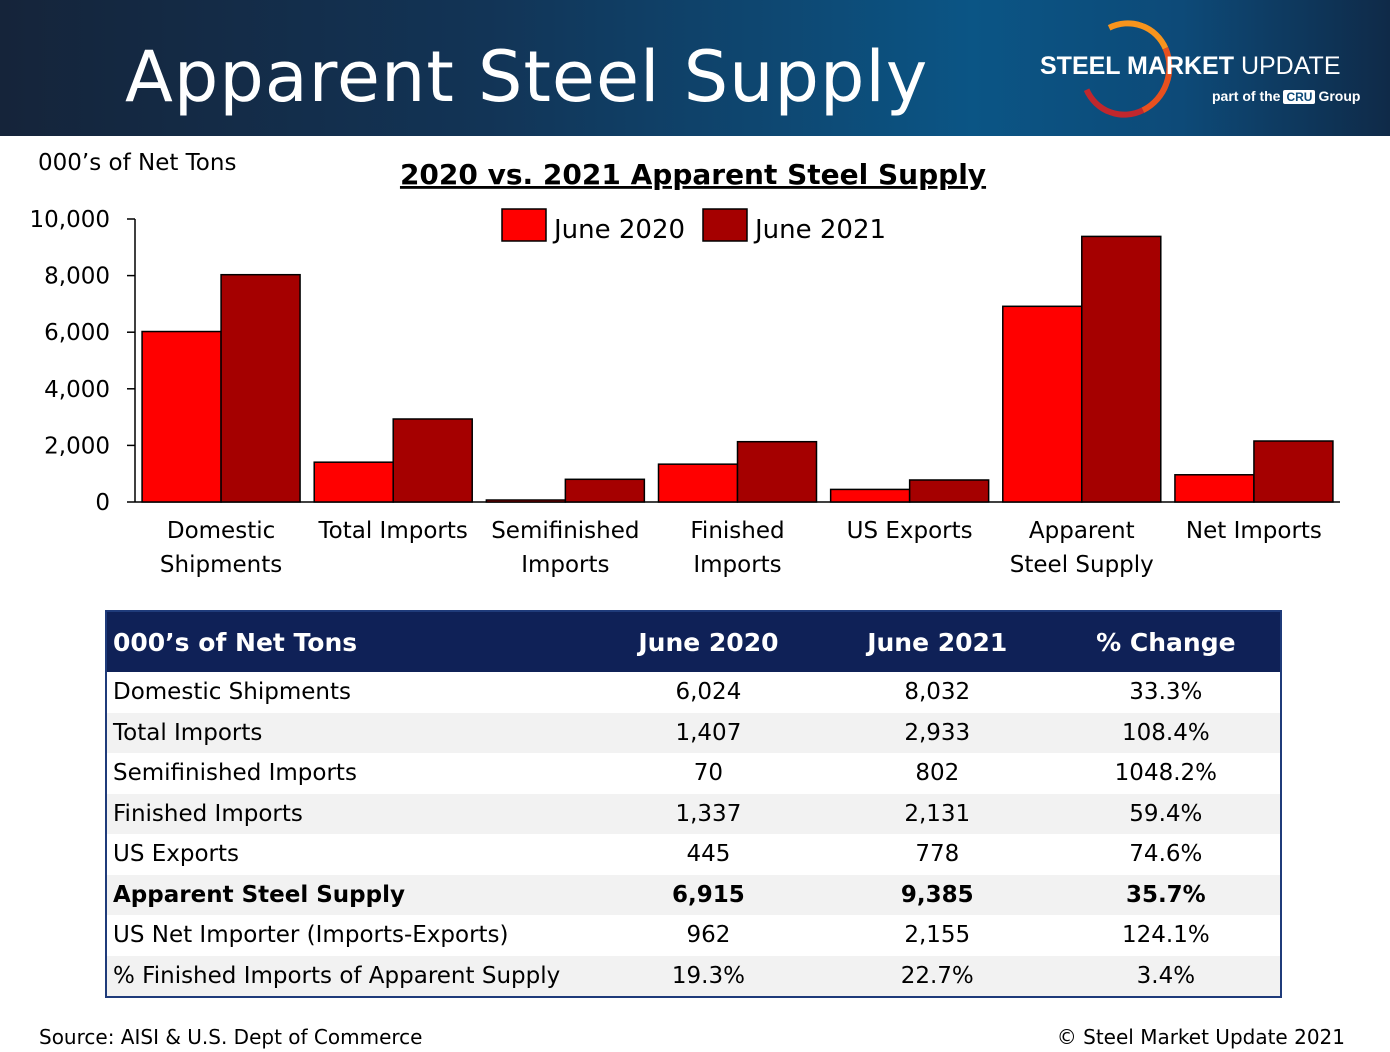 The image size is (1390, 1052). I want to click on table-cell: 1048.2%, so click(1166, 773).